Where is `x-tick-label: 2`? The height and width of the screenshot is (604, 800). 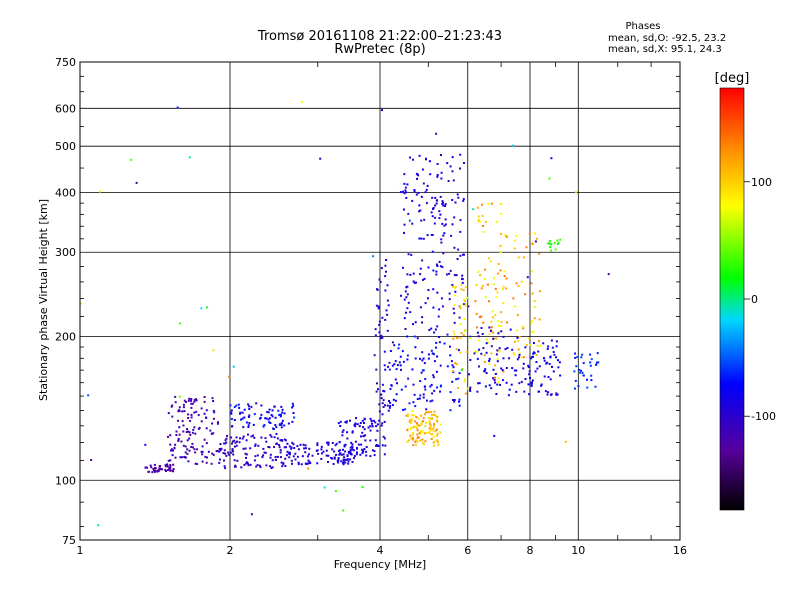 x-tick-label: 2 is located at coordinates (230, 550).